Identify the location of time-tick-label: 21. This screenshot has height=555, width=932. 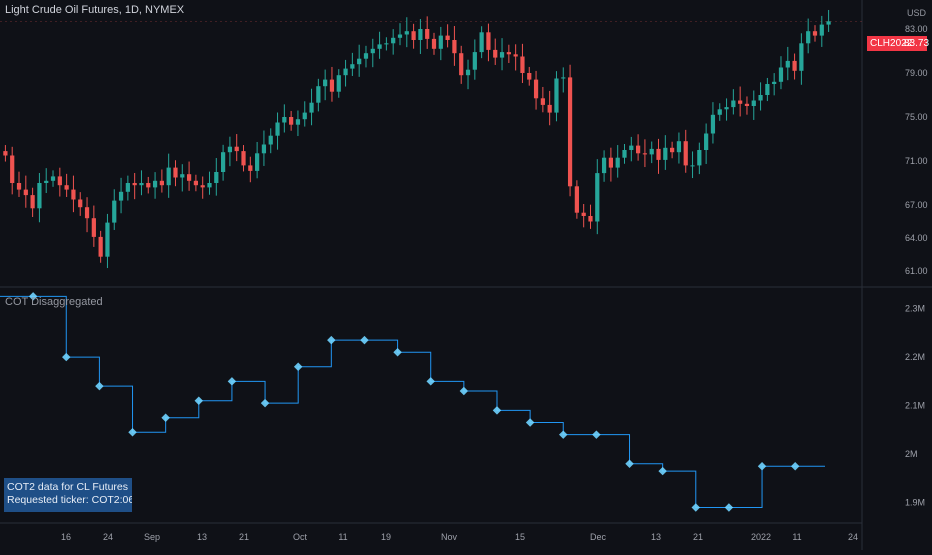
(244, 537).